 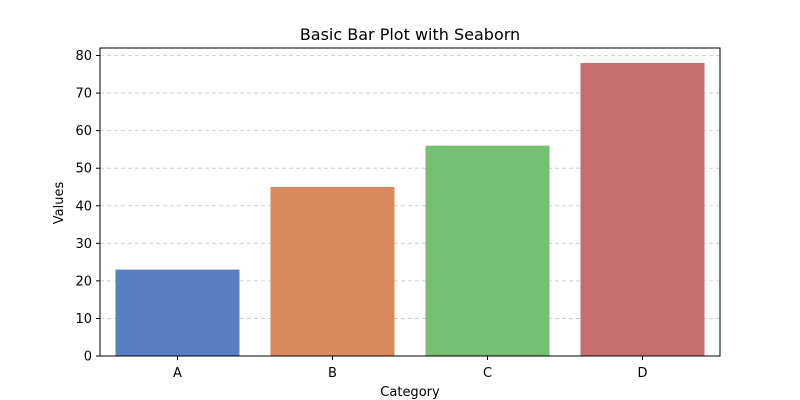 What do you see at coordinates (177, 373) in the screenshot?
I see `x-tick-label: A` at bounding box center [177, 373].